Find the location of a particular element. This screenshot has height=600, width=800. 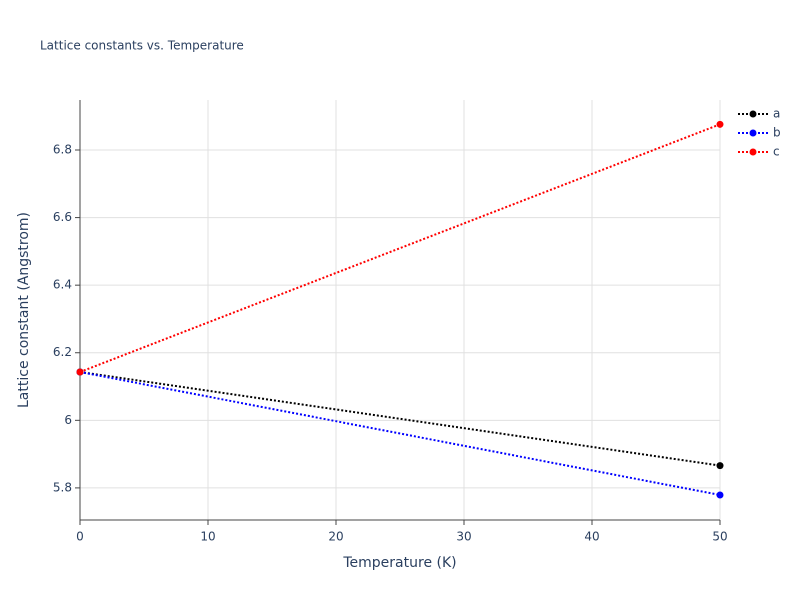

chart-title: Lattice constants vs. Temperature is located at coordinates (142, 46).